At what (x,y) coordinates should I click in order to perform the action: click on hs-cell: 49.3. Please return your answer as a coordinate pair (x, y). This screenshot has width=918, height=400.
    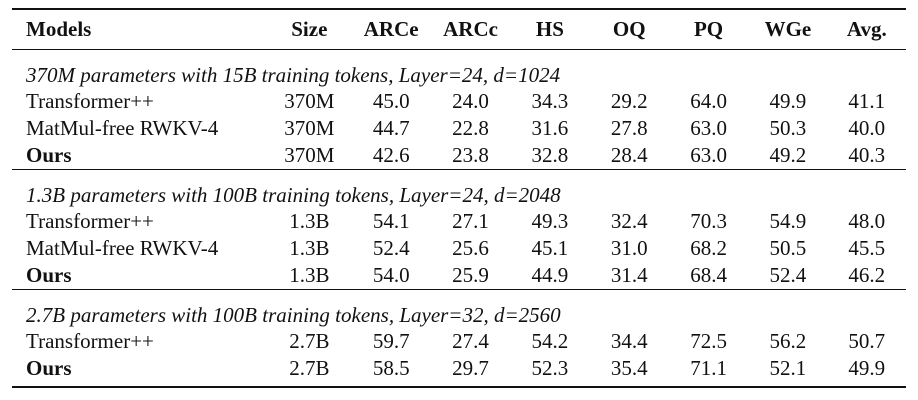
    Looking at the image, I should click on (550, 221).